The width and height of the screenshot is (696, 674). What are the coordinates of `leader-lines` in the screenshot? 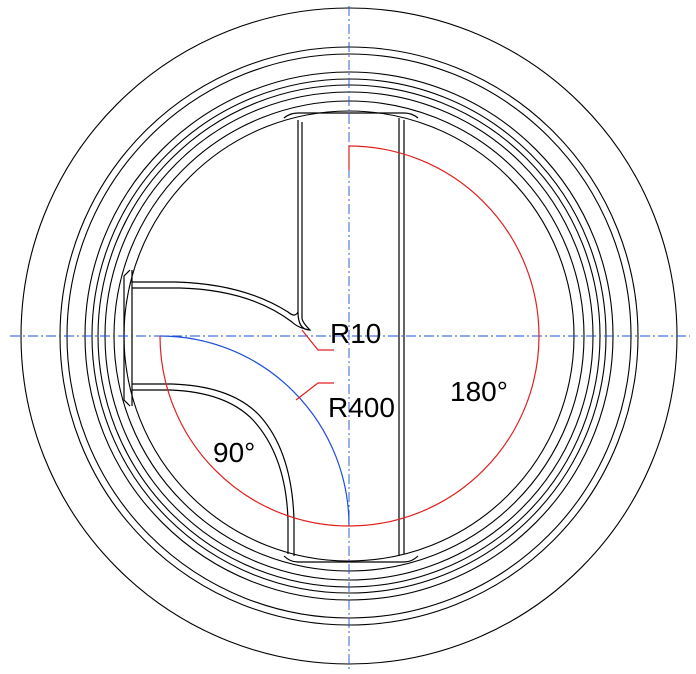 It's located at (315, 365).